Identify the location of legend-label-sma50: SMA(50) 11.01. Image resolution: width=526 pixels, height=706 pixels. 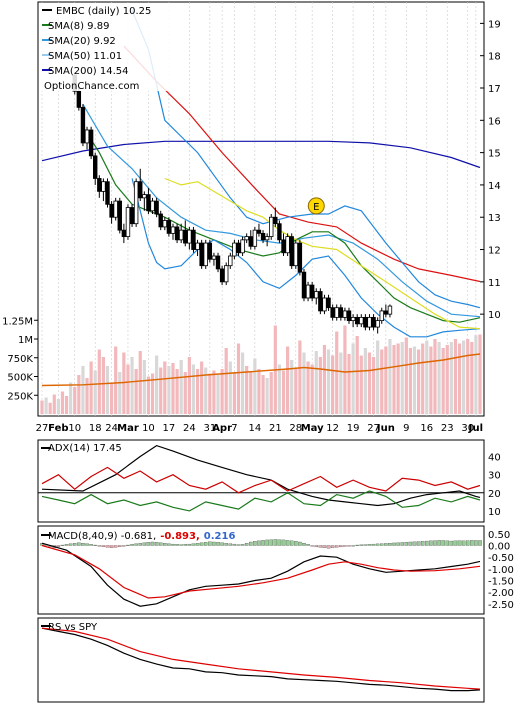
(85, 56).